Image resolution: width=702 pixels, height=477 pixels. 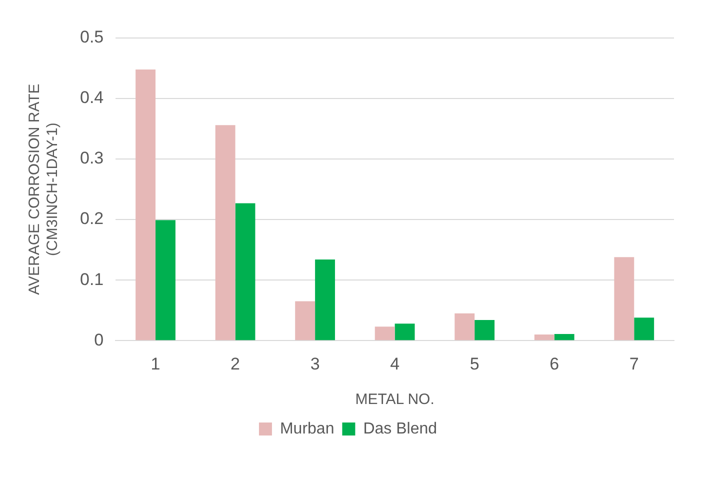 I want to click on y-tick-label: 0.4, so click(x=92, y=98).